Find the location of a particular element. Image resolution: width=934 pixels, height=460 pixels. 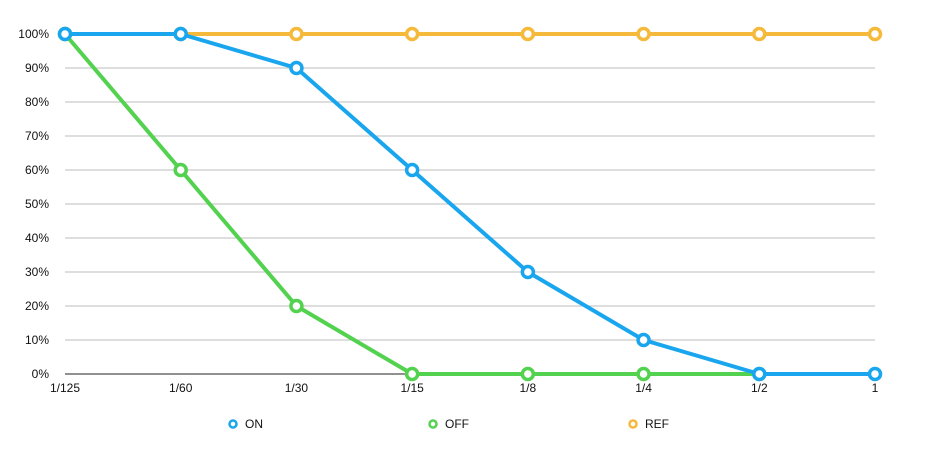

y-tick-label: 0% is located at coordinates (41, 374).